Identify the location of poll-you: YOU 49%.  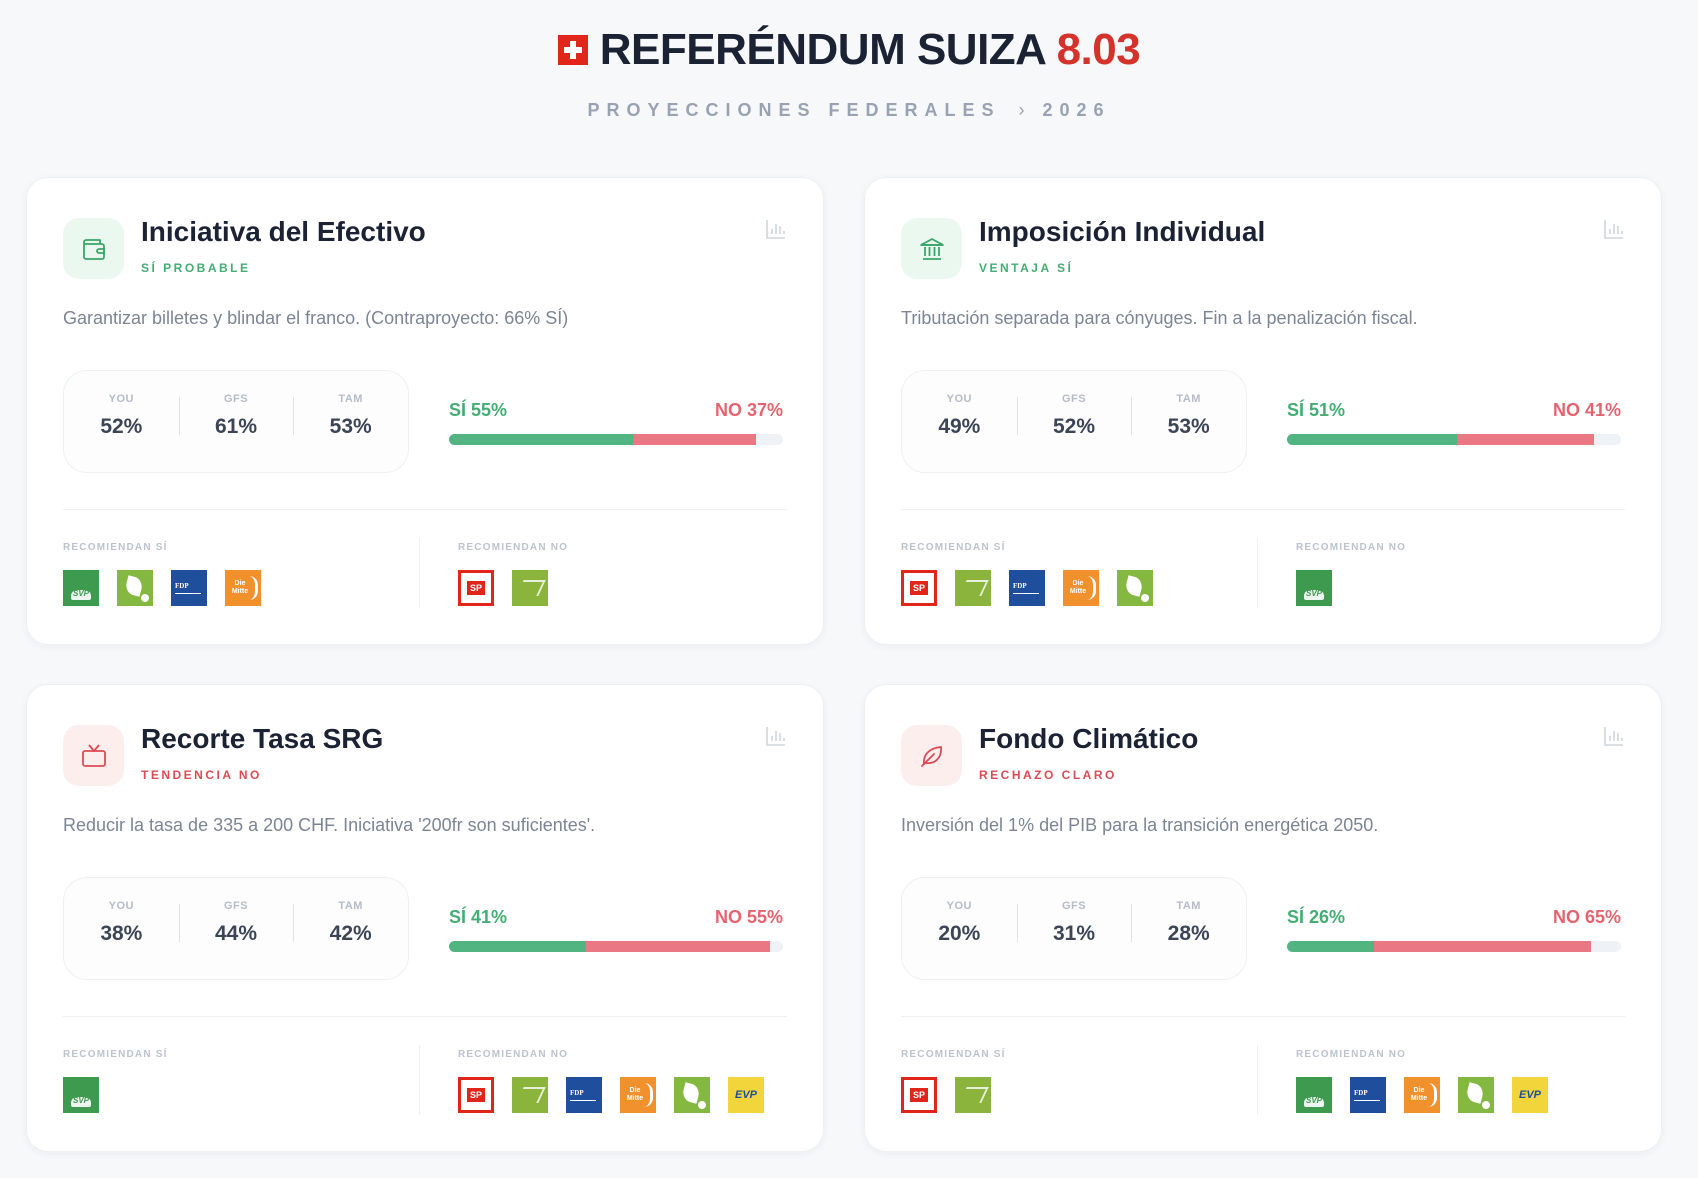
(959, 422).